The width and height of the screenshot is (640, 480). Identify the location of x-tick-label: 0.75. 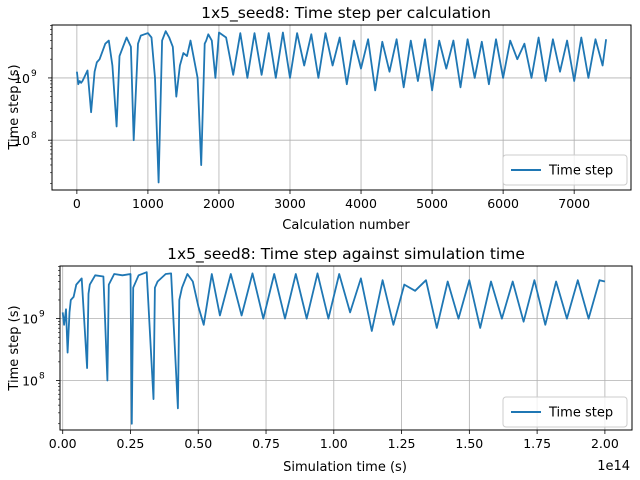
(266, 443).